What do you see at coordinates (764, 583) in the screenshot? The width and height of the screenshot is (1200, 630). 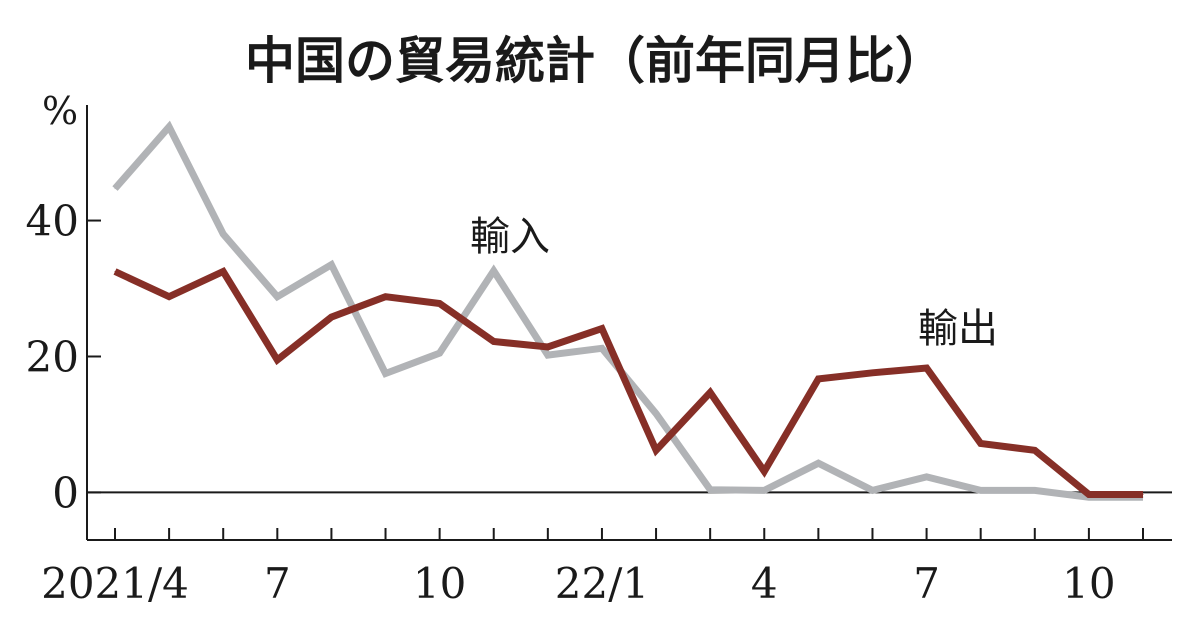 I see `x-tick-label: 4` at bounding box center [764, 583].